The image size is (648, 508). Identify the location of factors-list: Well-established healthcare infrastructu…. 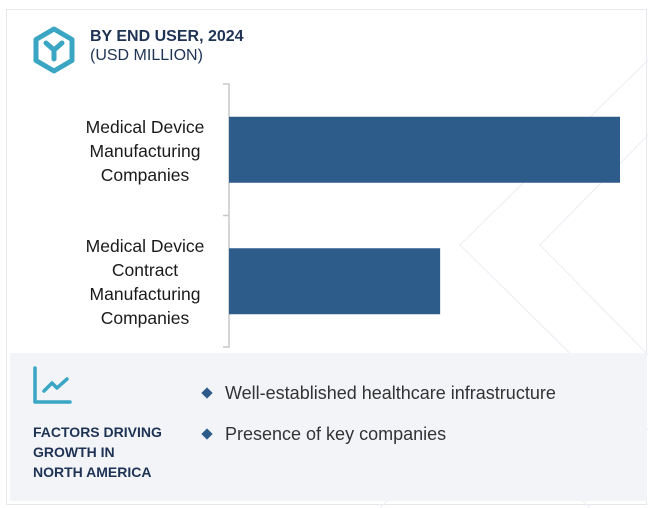
(378, 423).